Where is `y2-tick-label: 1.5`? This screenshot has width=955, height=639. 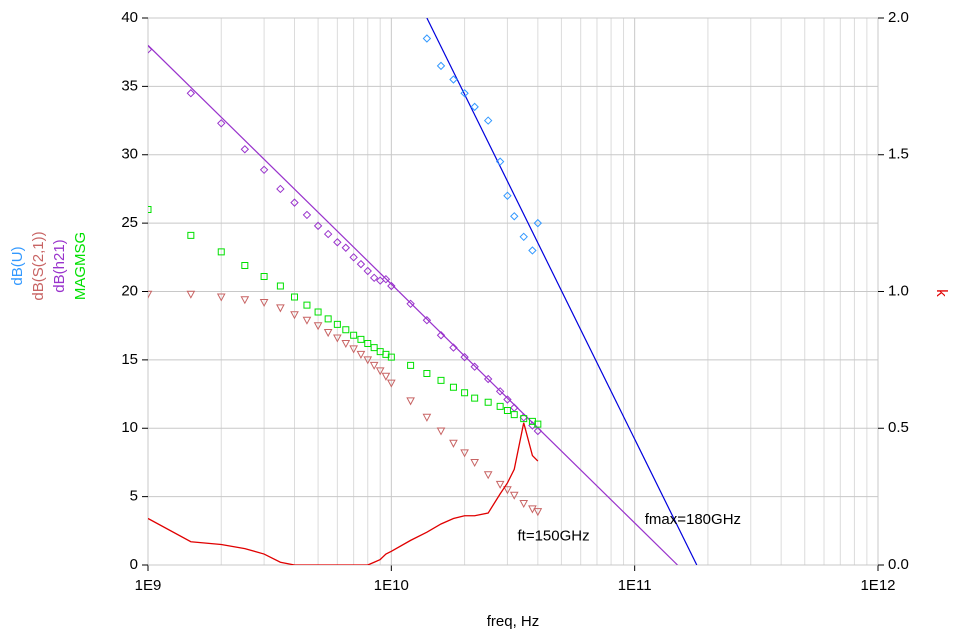
y2-tick-label: 1.5 is located at coordinates (898, 154).